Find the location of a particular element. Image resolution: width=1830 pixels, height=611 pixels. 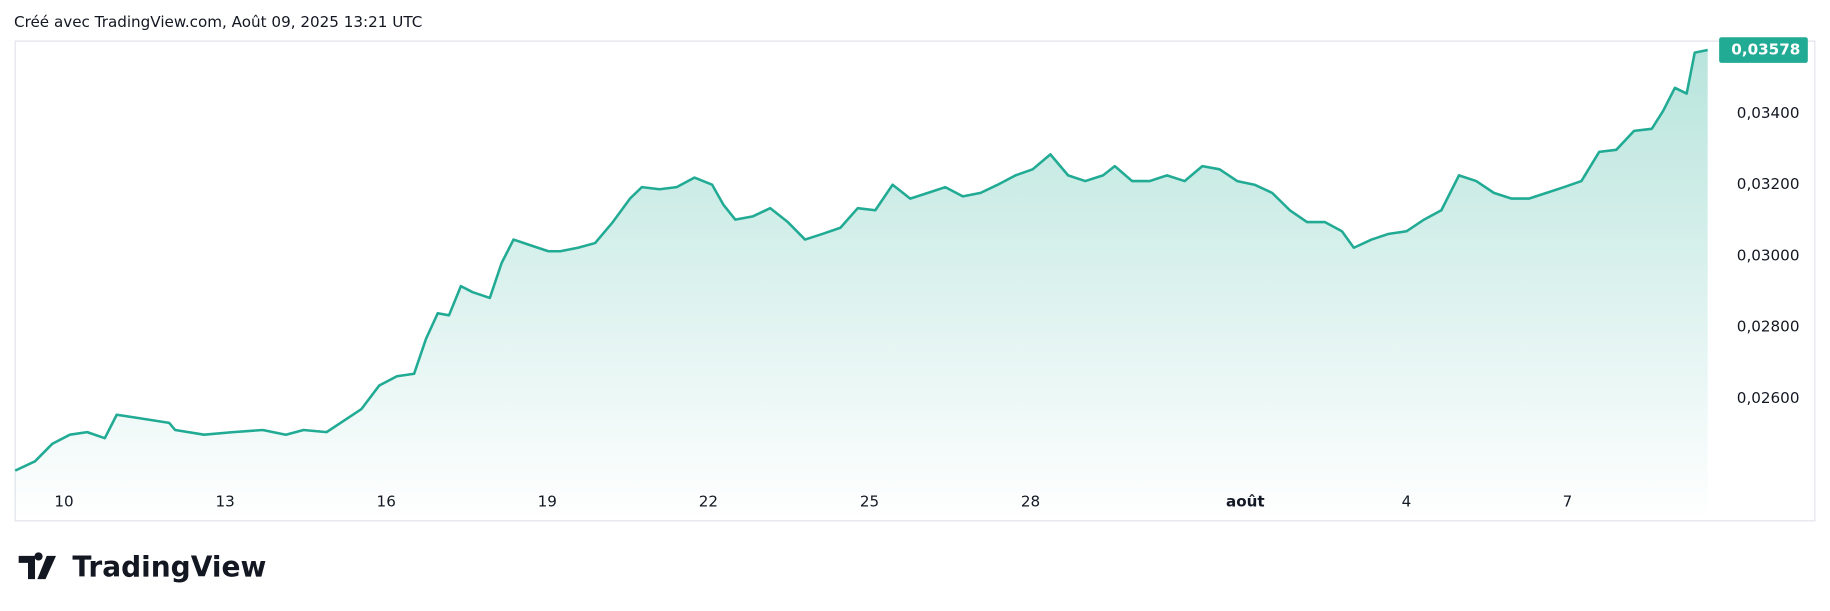

y-tick-label: 0,03200 is located at coordinates (1768, 184).